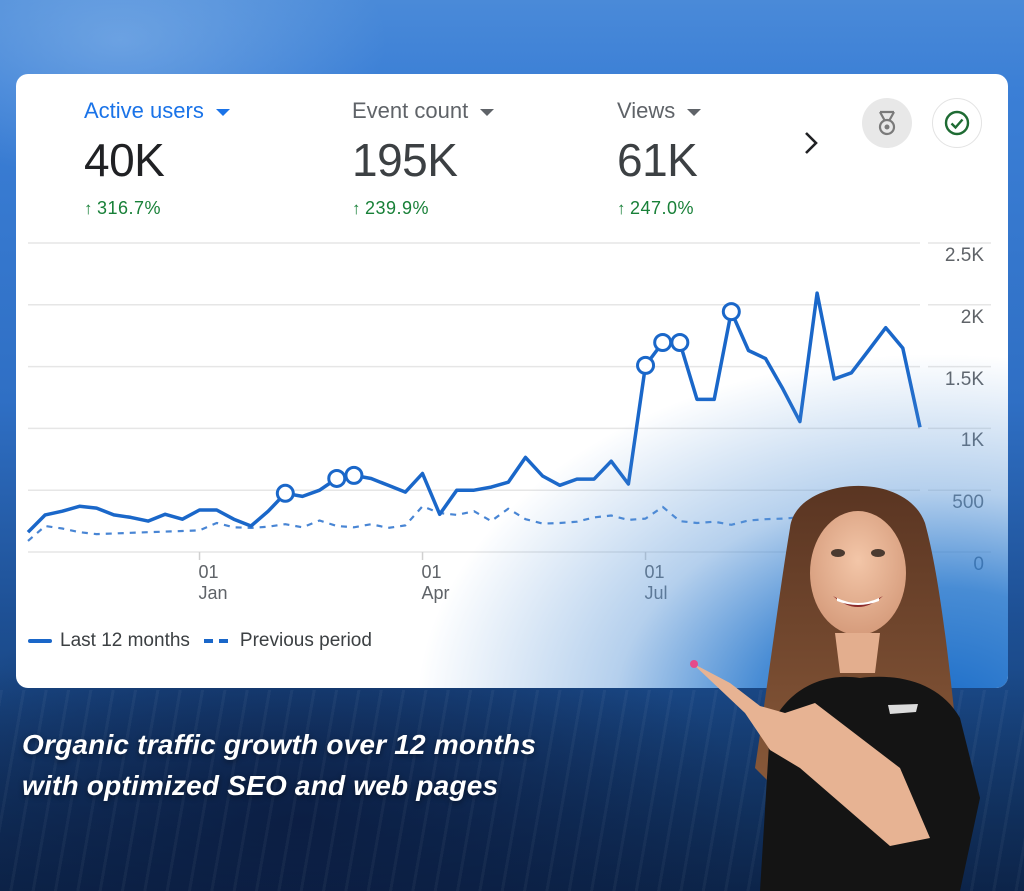 The height and width of the screenshot is (891, 1024). Describe the element at coordinates (40, 641) in the screenshot. I see `legend-solid-line-icon` at that location.